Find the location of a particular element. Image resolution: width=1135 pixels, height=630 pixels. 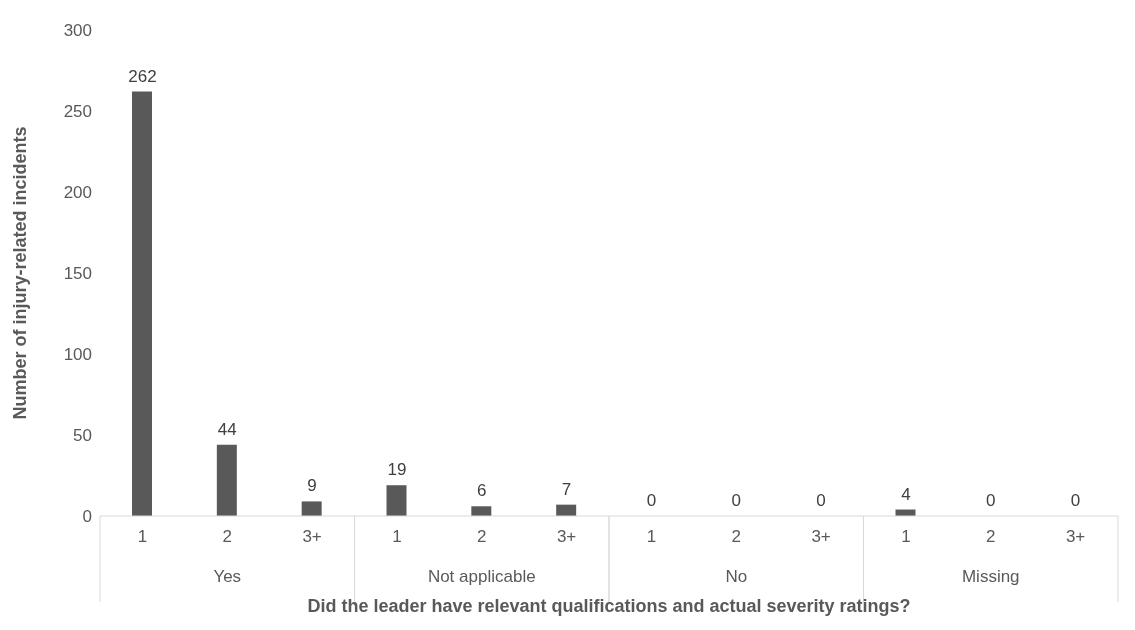

data-label: 7 is located at coordinates (566, 489).